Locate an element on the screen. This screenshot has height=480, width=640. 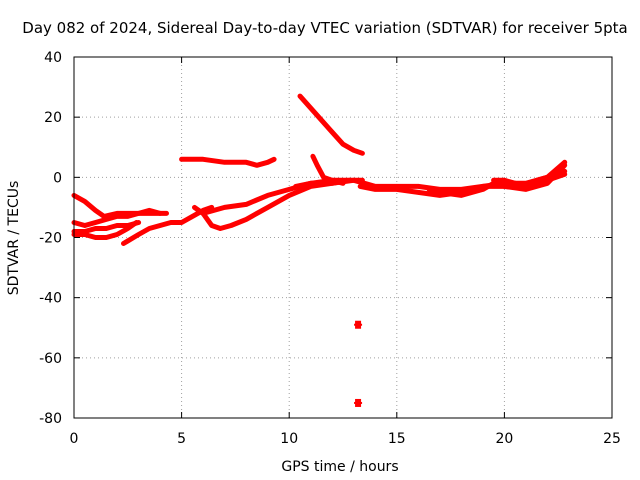
y-axis-label: SDTVAR / TECUs is located at coordinates (14, 238).